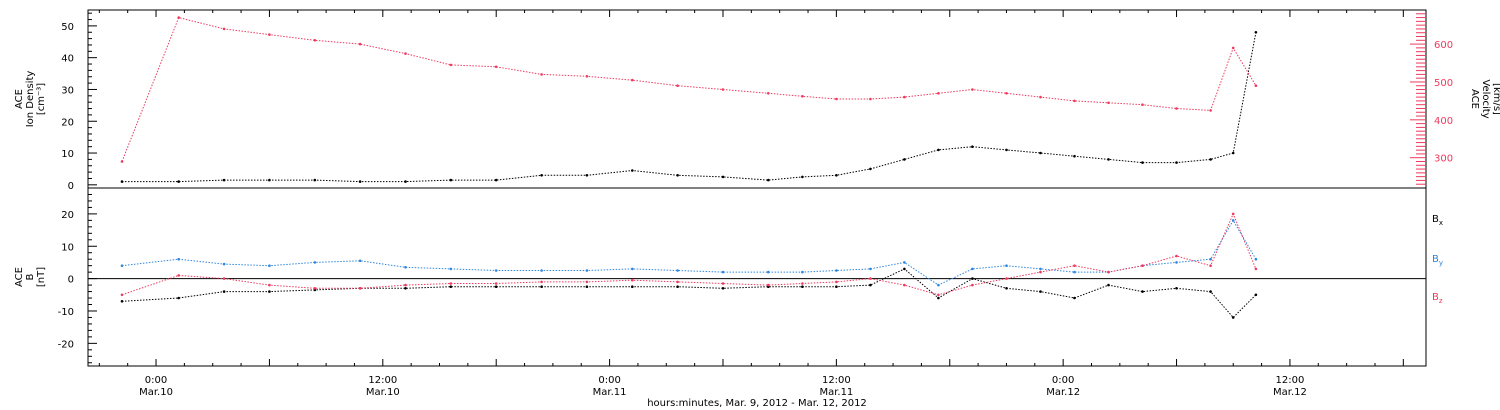  What do you see at coordinates (67, 247) in the screenshot?
I see `field-tick-label: 10` at bounding box center [67, 247].